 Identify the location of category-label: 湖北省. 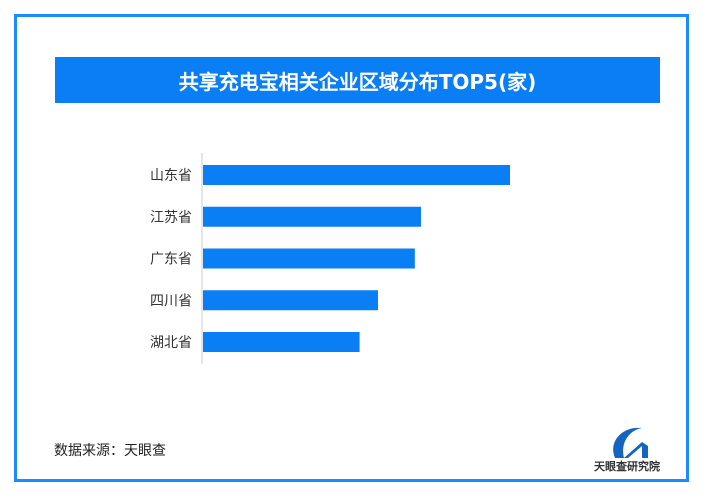
(171, 343).